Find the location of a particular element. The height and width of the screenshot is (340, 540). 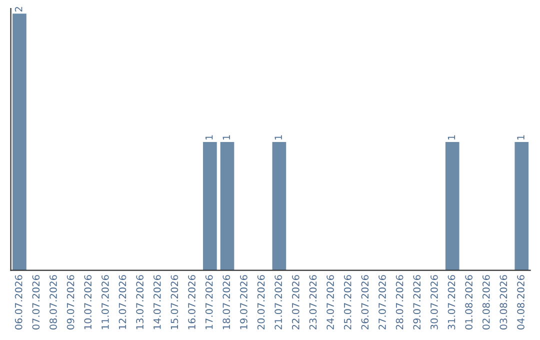

x-tick-label: 04.08.2026 is located at coordinates (520, 302).